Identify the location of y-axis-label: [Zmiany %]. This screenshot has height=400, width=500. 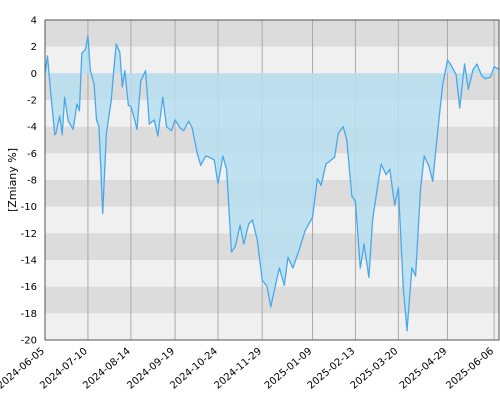
(12, 180).